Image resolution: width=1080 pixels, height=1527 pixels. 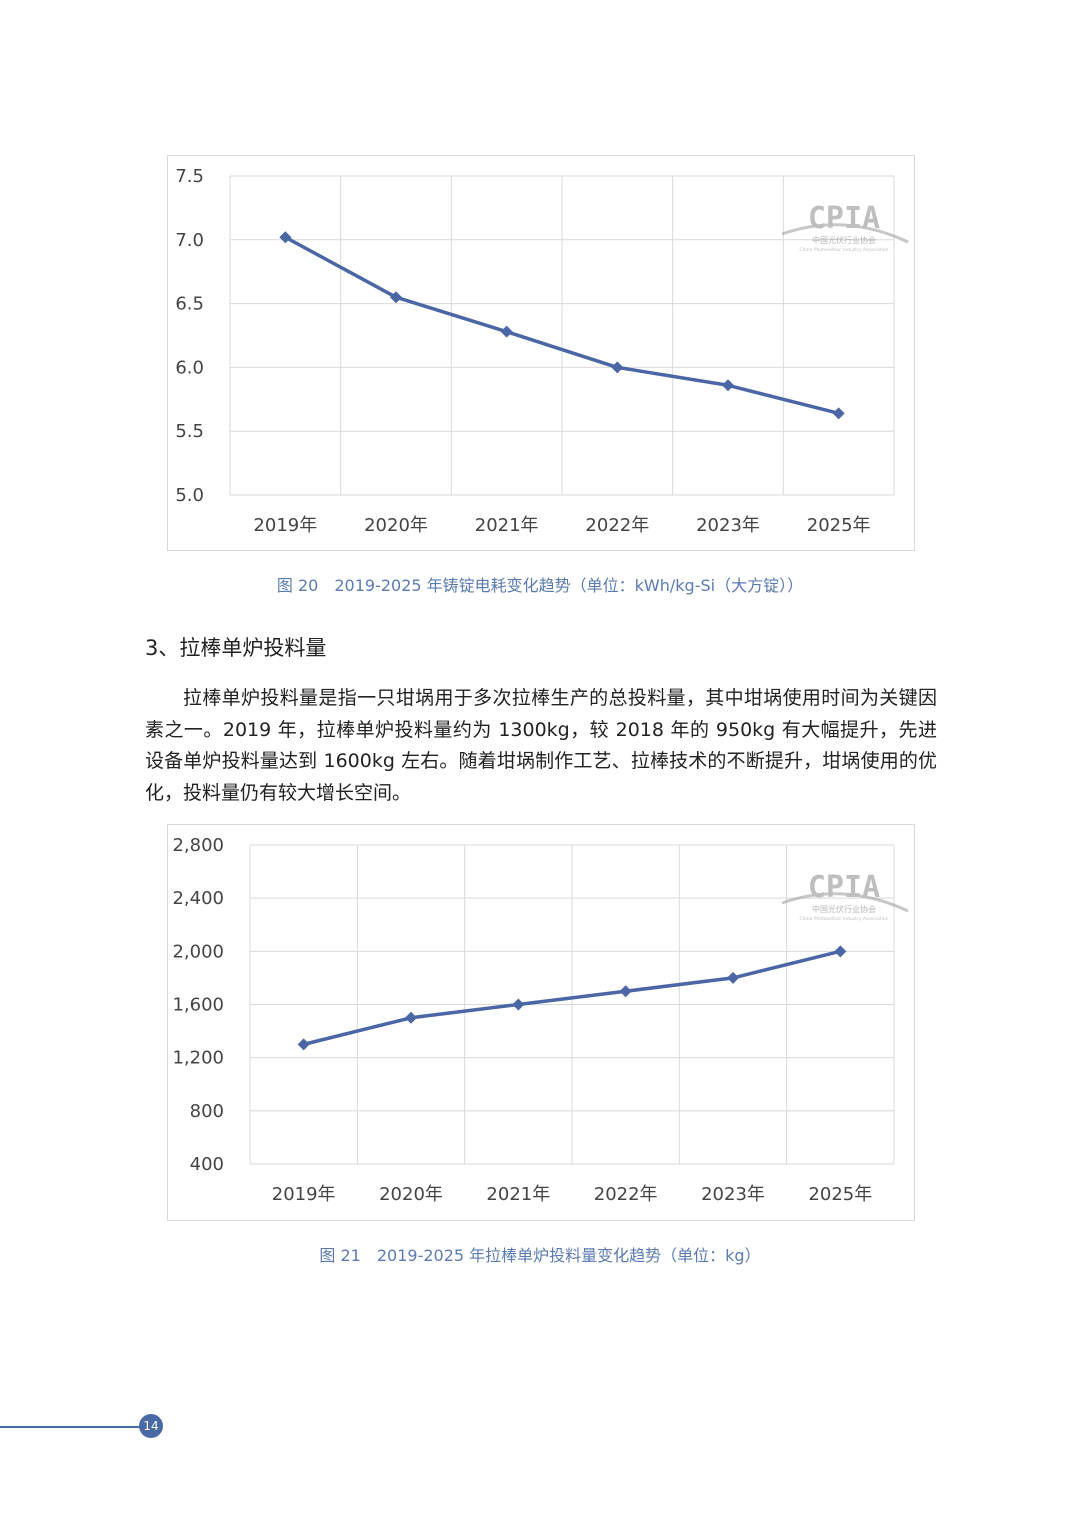 I want to click on y-tick-label: 800, so click(x=207, y=1111).